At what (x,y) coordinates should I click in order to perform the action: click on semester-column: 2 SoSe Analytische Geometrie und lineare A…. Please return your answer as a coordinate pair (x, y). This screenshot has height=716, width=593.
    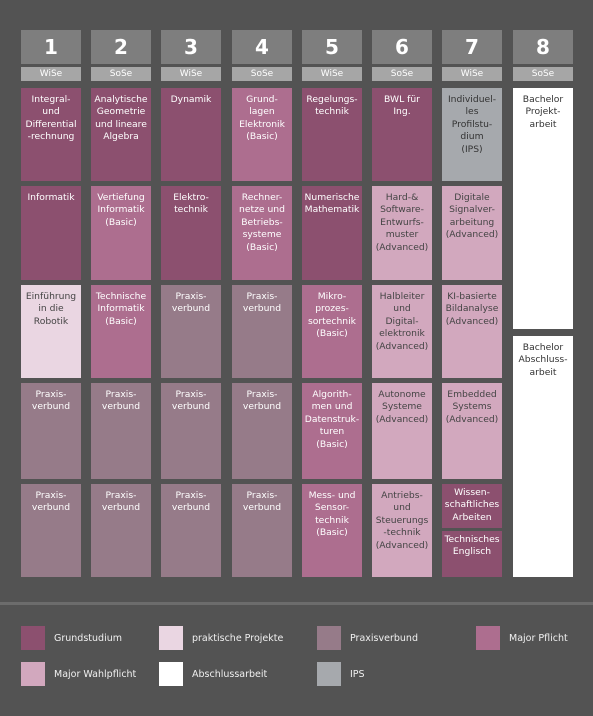
    Looking at the image, I should click on (121, 303).